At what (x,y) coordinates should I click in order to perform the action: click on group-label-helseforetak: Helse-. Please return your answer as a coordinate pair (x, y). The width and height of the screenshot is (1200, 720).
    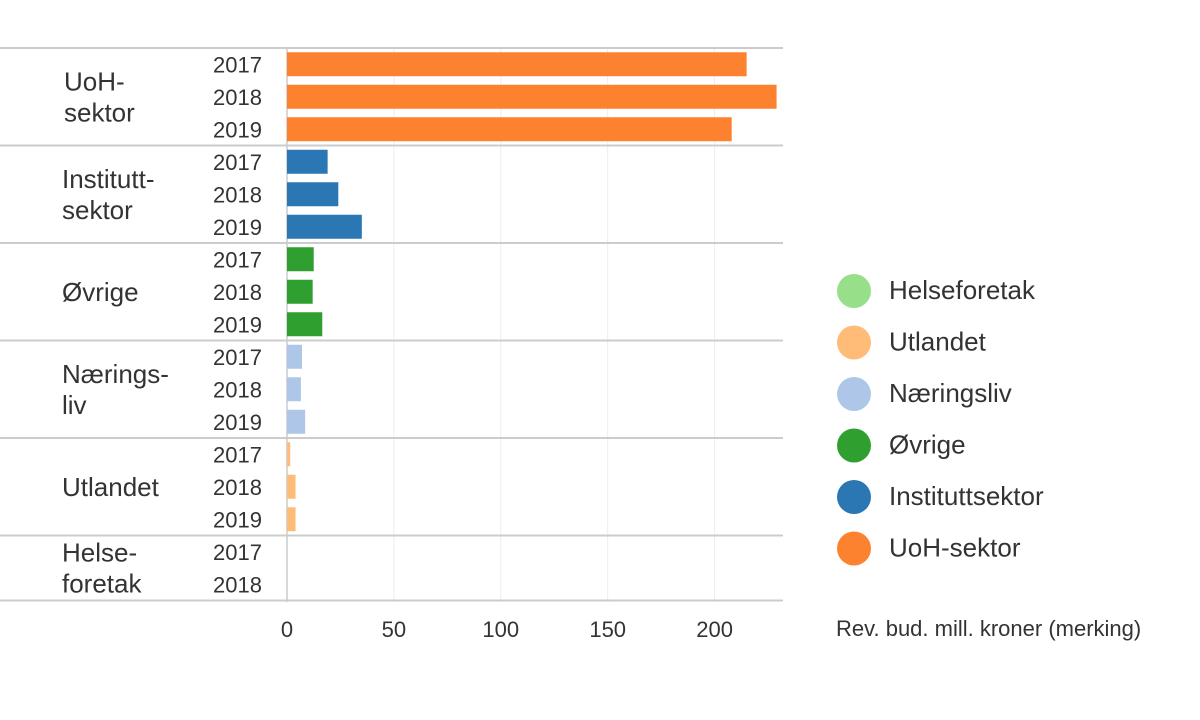
    Looking at the image, I should click on (99, 553).